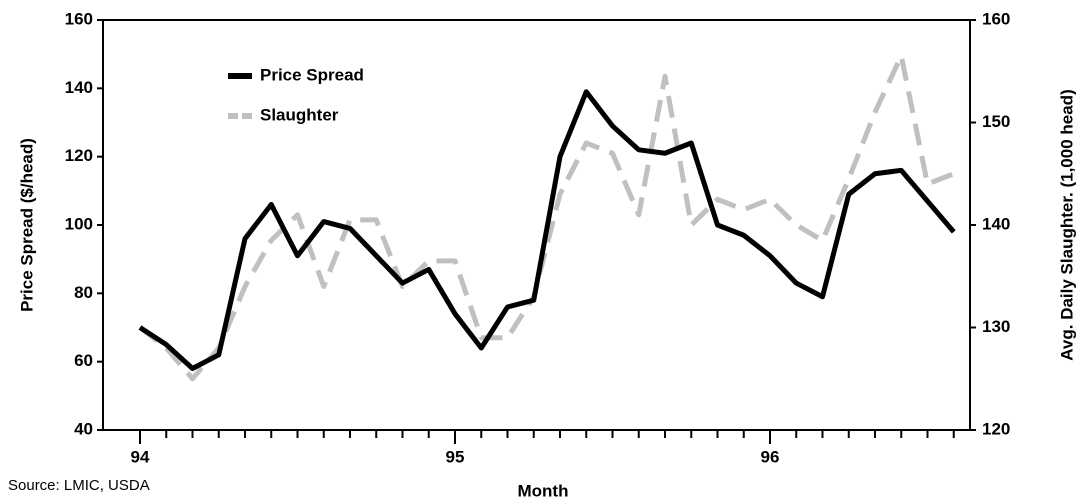 This screenshot has width=1085, height=504. I want to click on legend-label: Slaughter, so click(299, 114).